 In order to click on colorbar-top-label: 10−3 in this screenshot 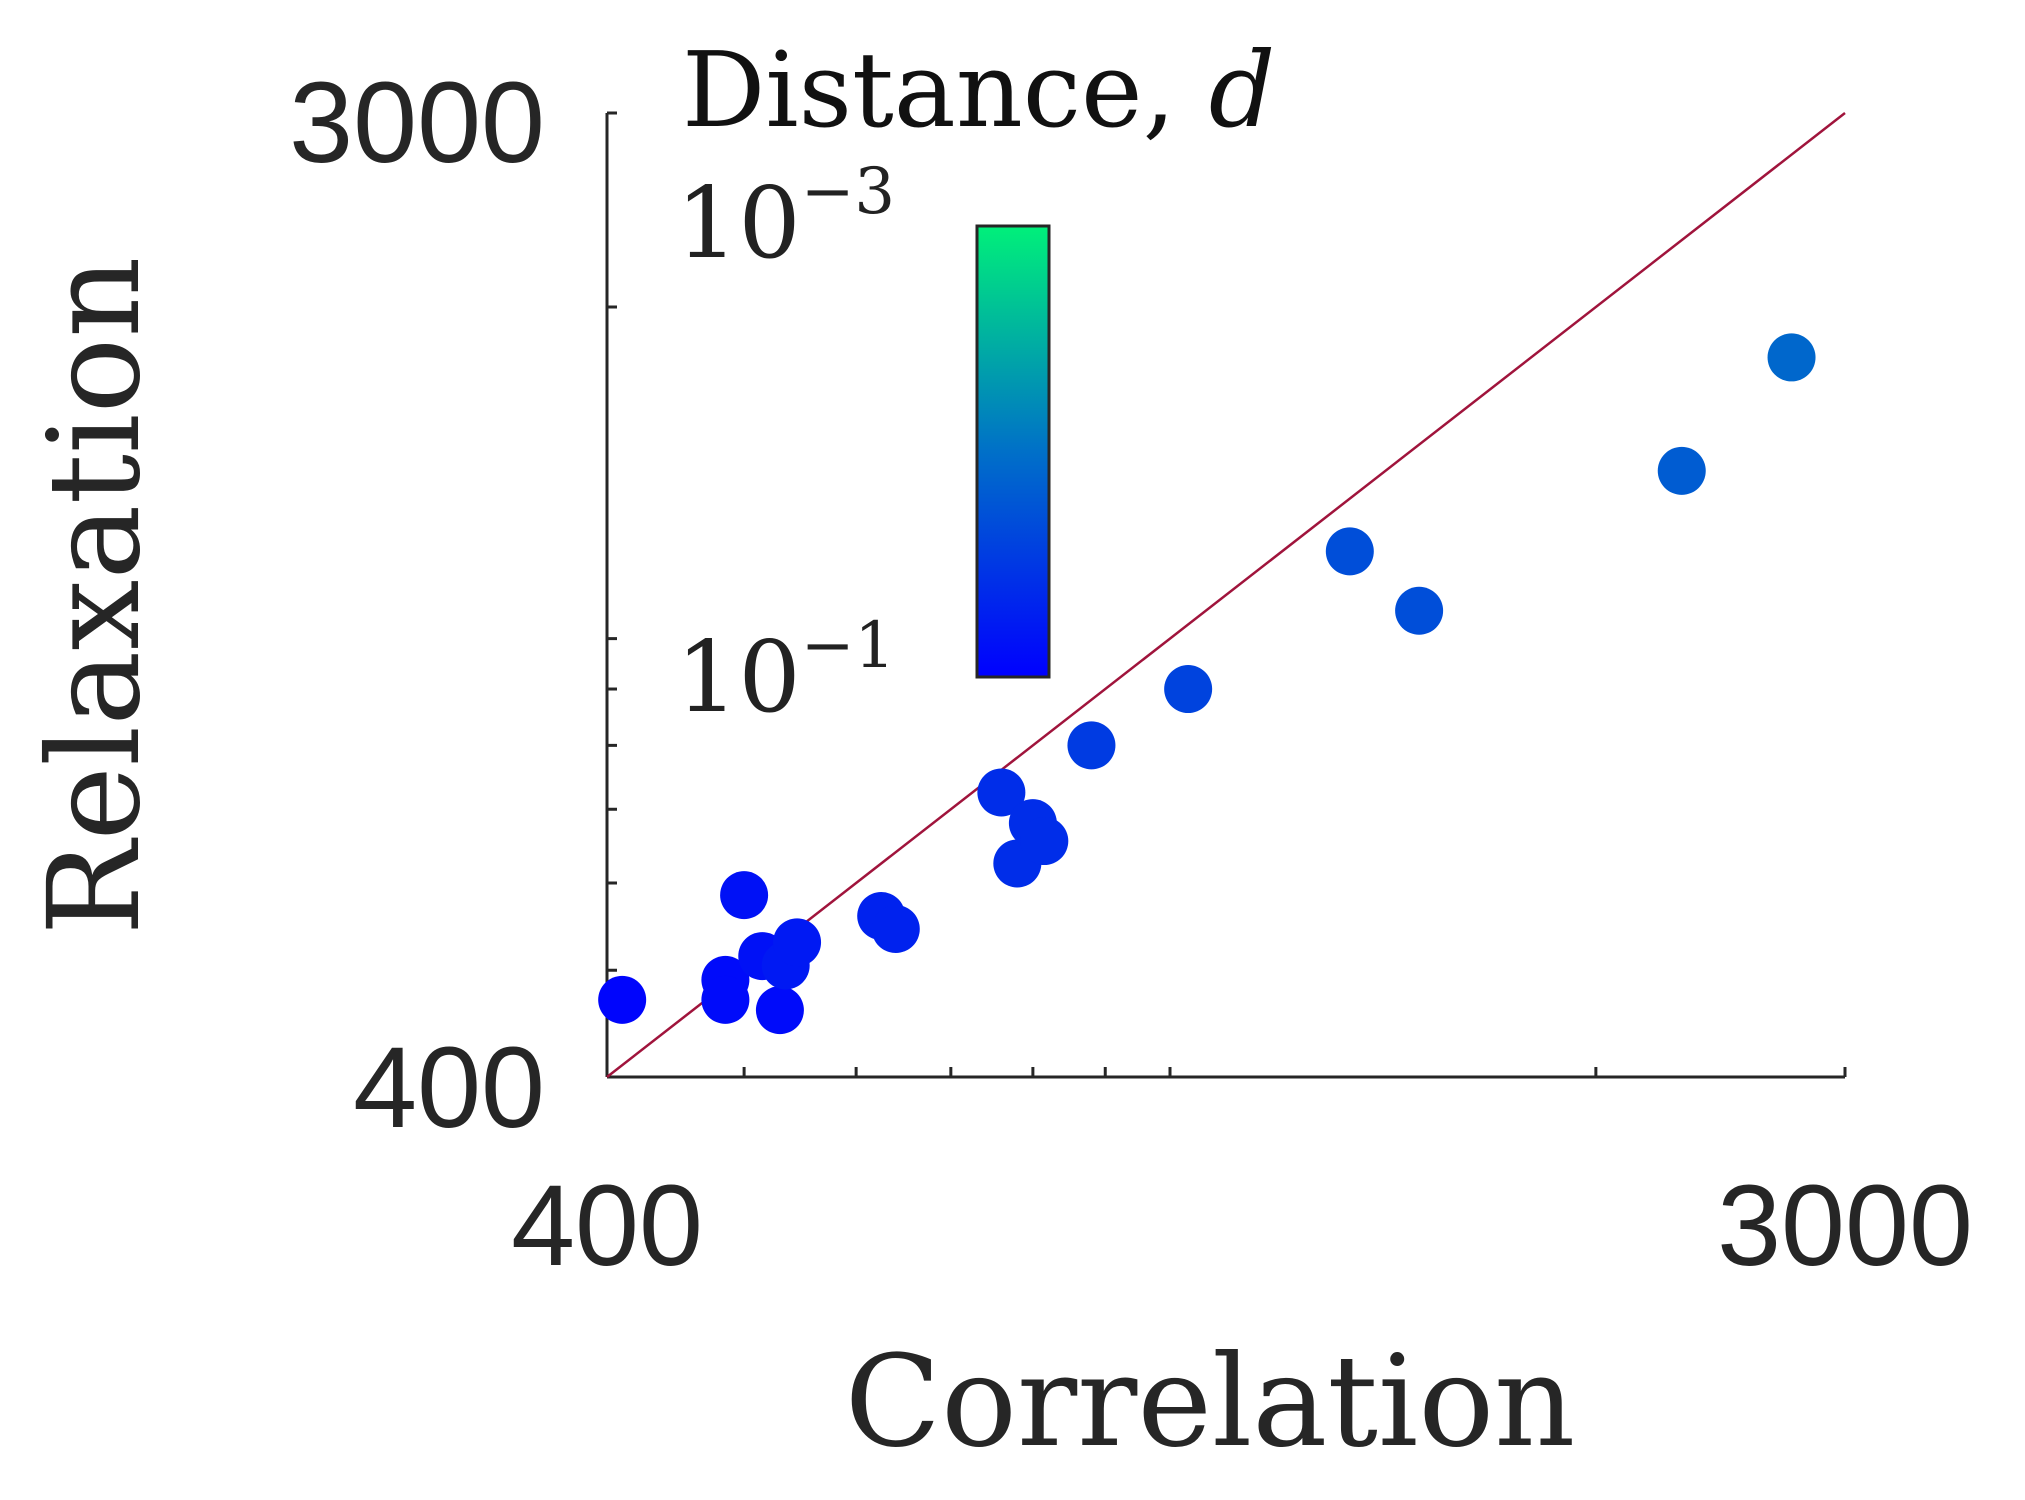, I will do `click(785, 218)`.